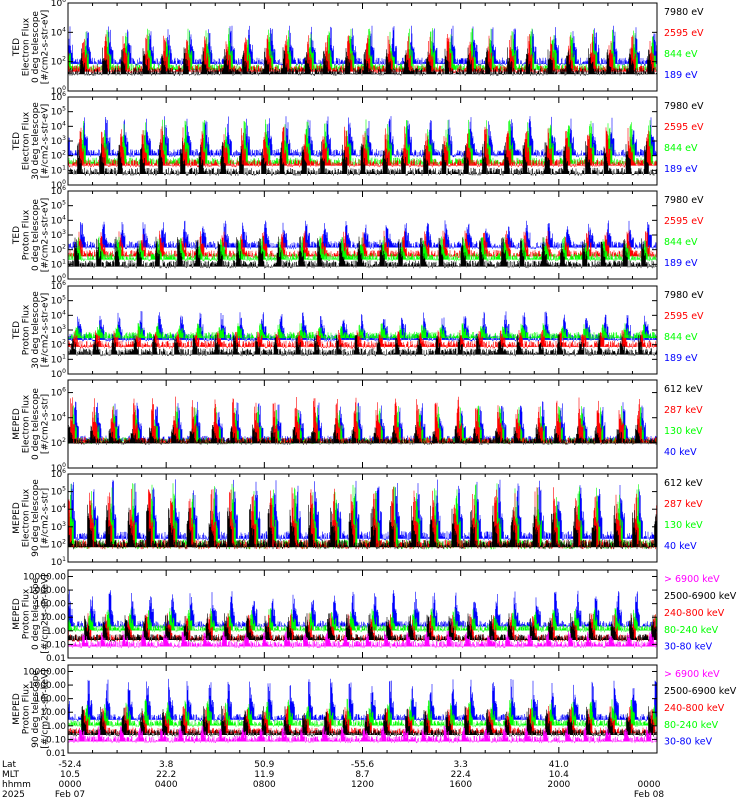 The width and height of the screenshot is (750, 800). Describe the element at coordinates (683, 431) in the screenshot. I see `legend-label: 130 keV` at that location.